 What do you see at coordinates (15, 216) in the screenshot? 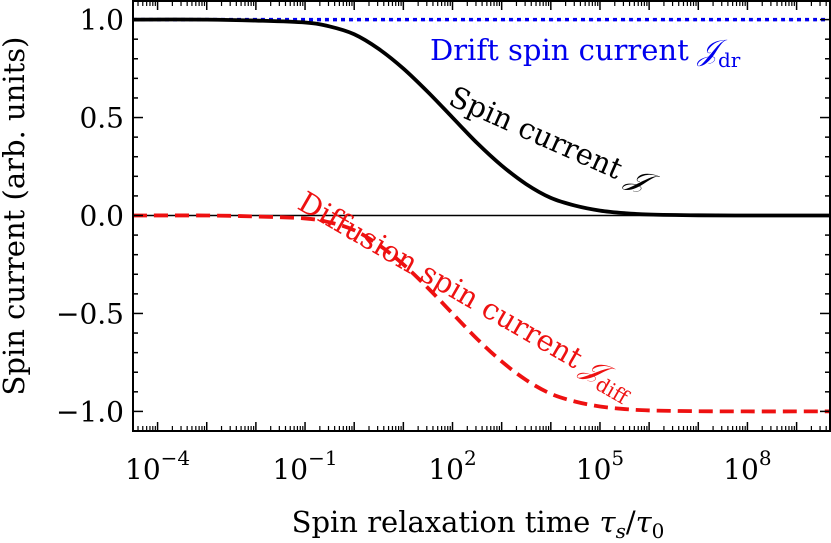
I see `y-axis-label: Spin current (arb. units)` at bounding box center [15, 216].